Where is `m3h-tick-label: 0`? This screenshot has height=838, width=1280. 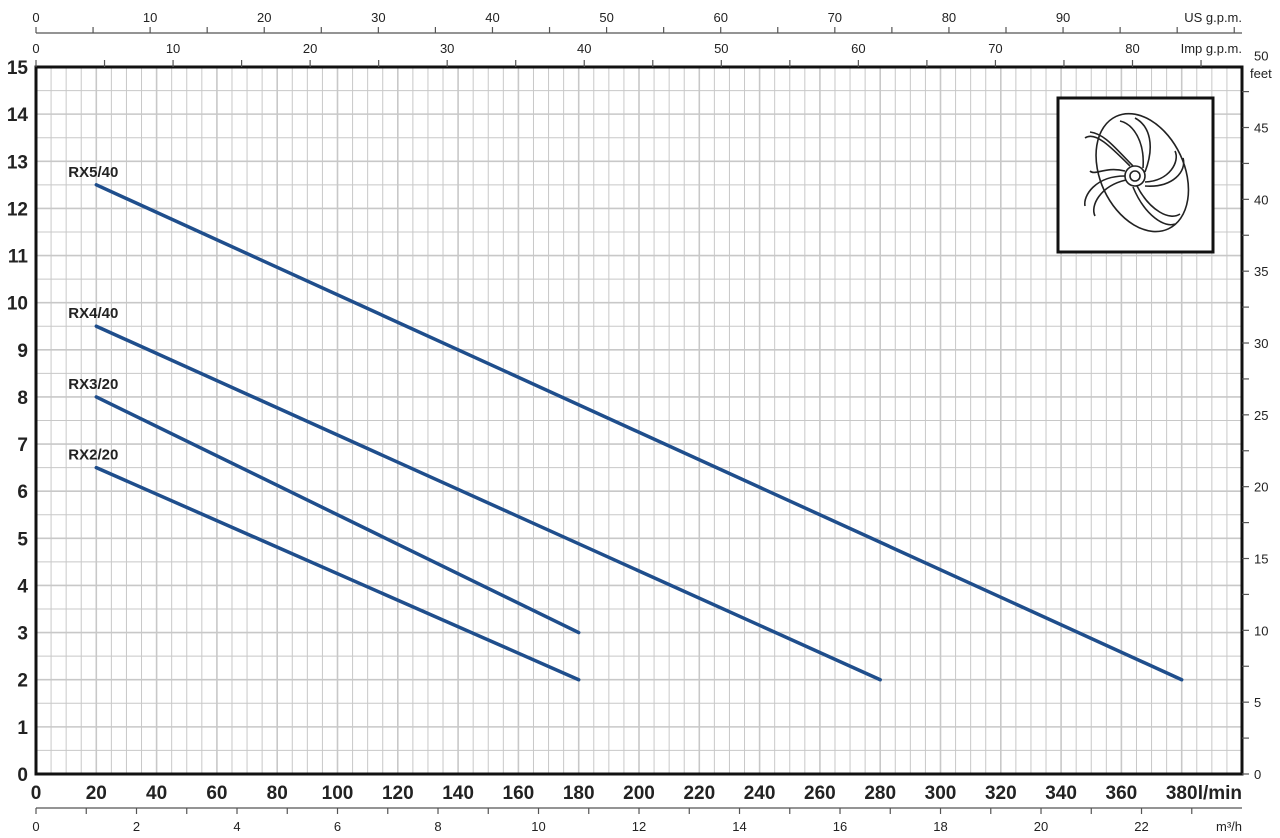
m3h-tick-label: 0 is located at coordinates (35, 826).